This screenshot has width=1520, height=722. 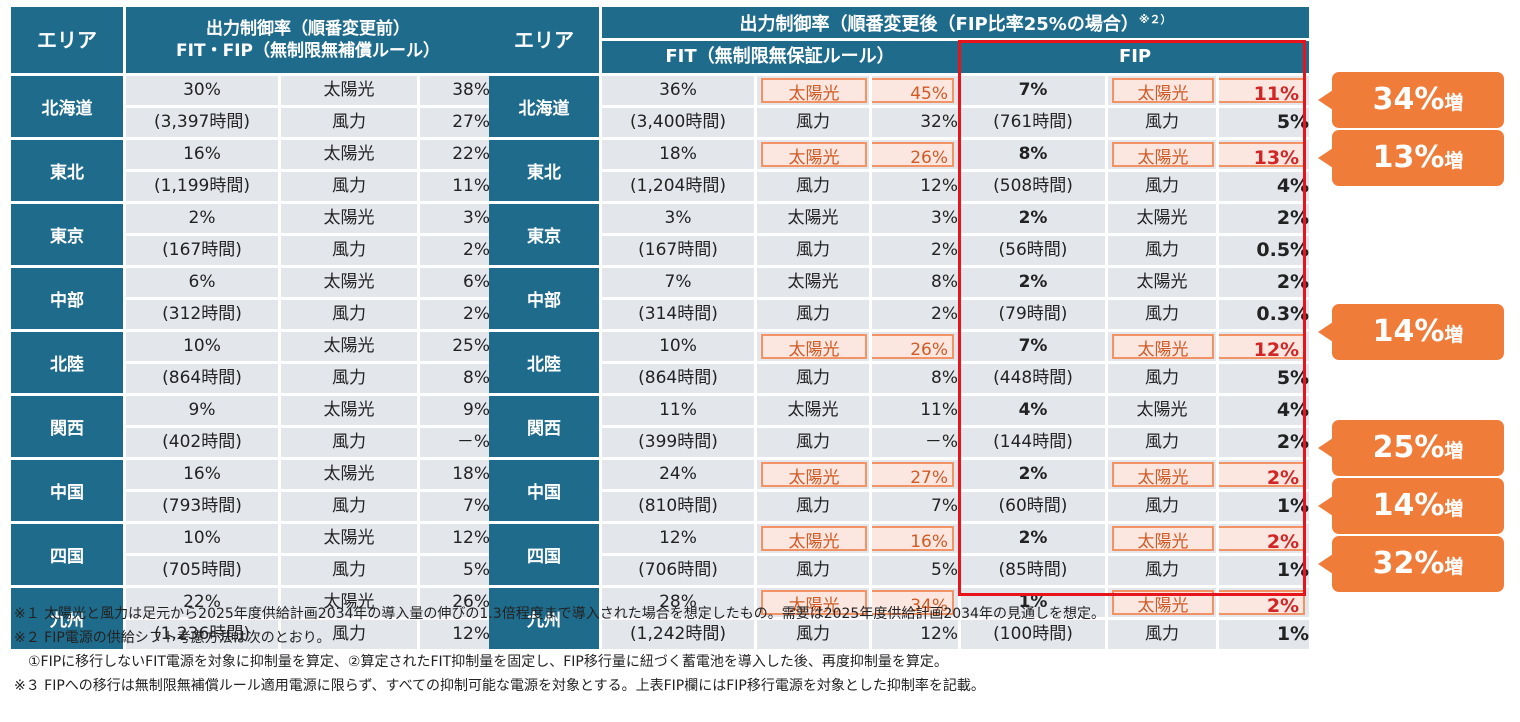 I want to click on fip-hours-value: (144時間), so click(x=1033, y=442).